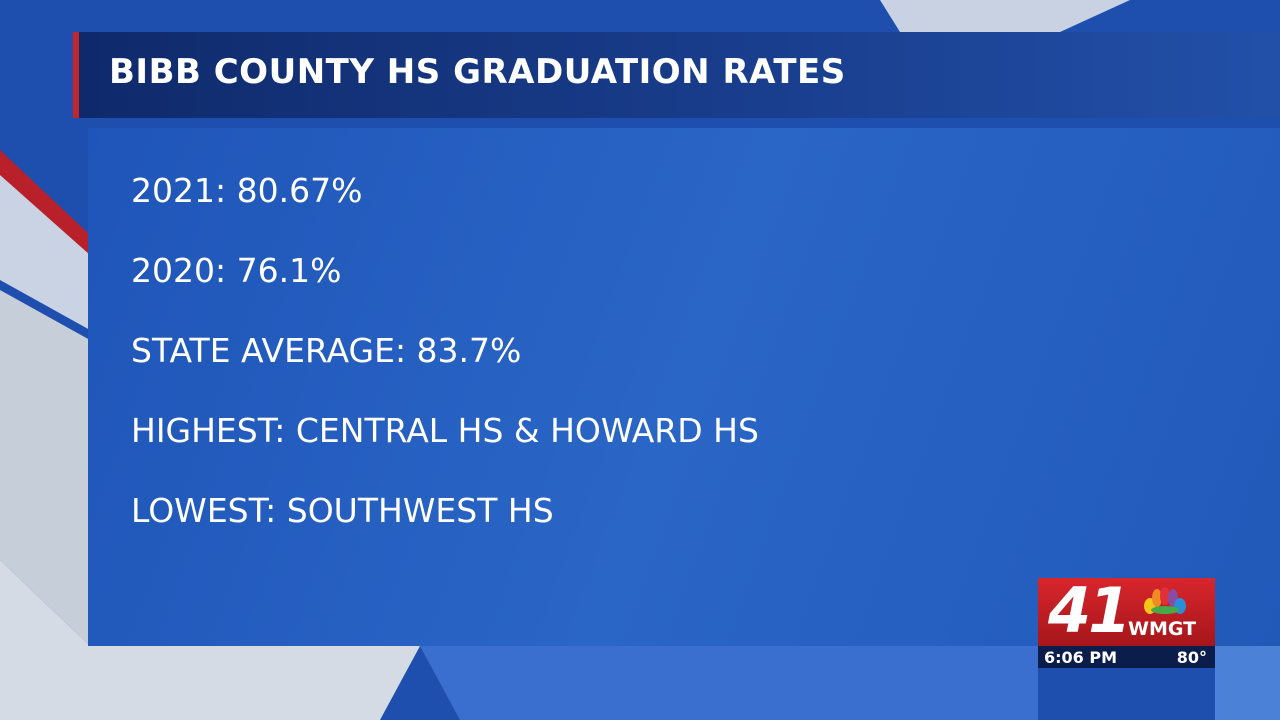 This screenshot has height=720, width=1280. Describe the element at coordinates (477, 72) in the screenshot. I see `title: BIBB COUNTY HS GRADUATION RATES` at that location.